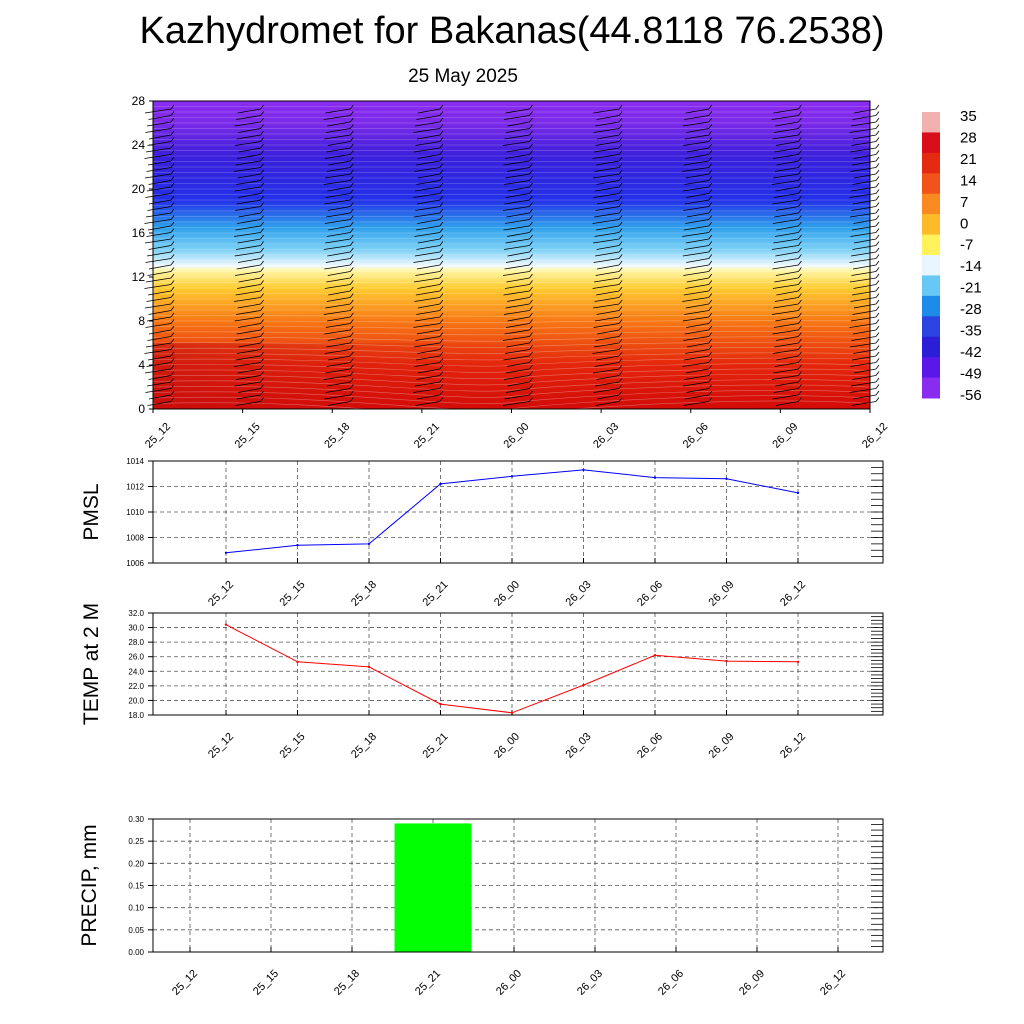  I want to click on temp-2m-x-tick-label: 26_06, so click(650, 746).